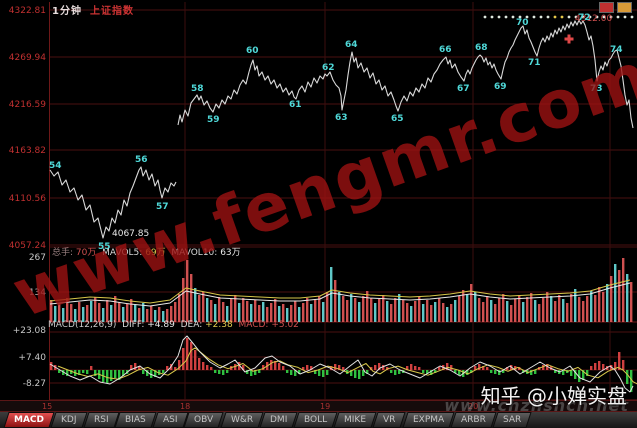 Image resolution: width=637 pixels, height=428 pixels. Describe the element at coordinates (596, 89) in the screenshot. I see `svg-text: 73` at that location.